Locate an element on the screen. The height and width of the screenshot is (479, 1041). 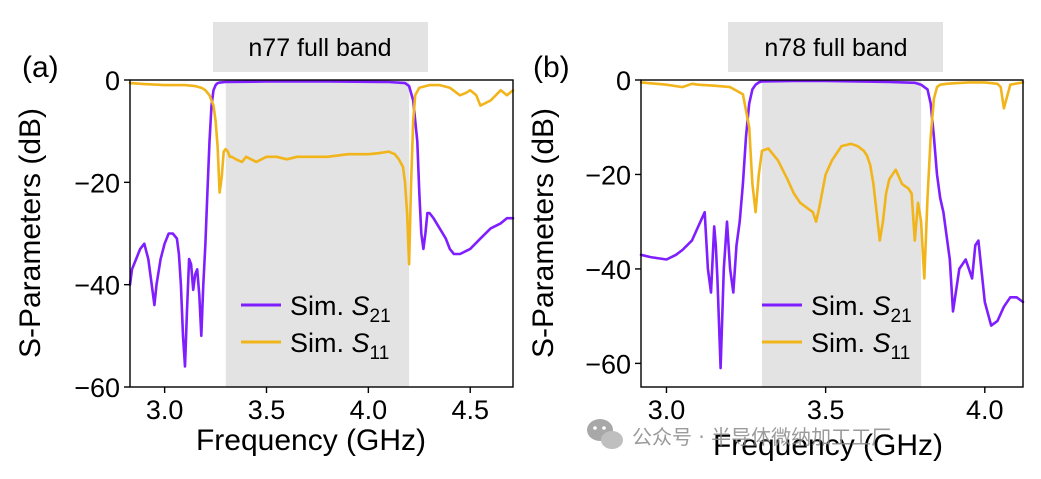
wechat-icon is located at coordinates (605, 434).